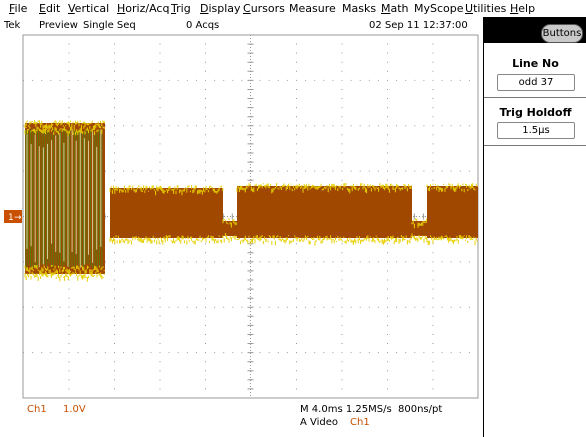 The image size is (586, 437). Describe the element at coordinates (143, 8) in the screenshot. I see `menu-horizacq: Horiz/Acq` at that location.